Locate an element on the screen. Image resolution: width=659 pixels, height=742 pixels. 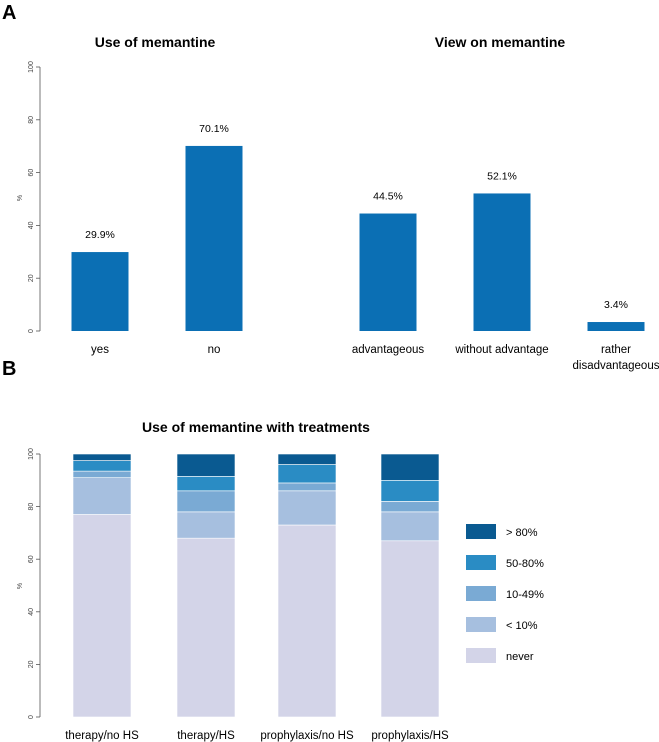
category-label: prophylaxis/no HS is located at coordinates (307, 736).